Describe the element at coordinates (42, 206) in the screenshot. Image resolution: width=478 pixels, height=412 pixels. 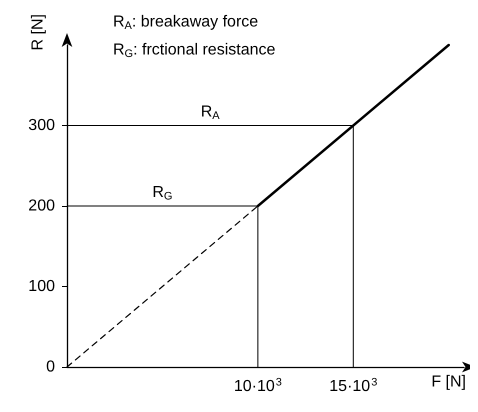
I see `y-tick-label: 200` at that location.